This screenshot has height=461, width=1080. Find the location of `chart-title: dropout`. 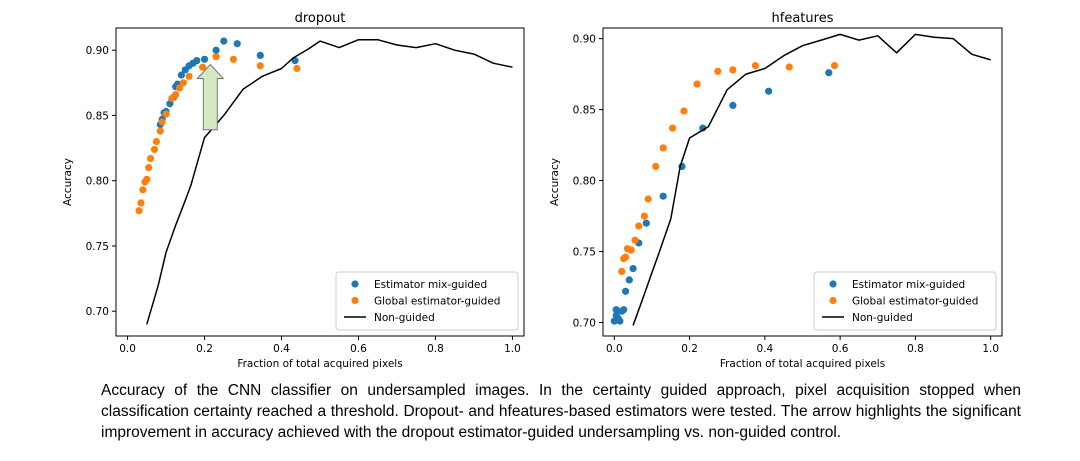

chart-title: dropout is located at coordinates (320, 18).